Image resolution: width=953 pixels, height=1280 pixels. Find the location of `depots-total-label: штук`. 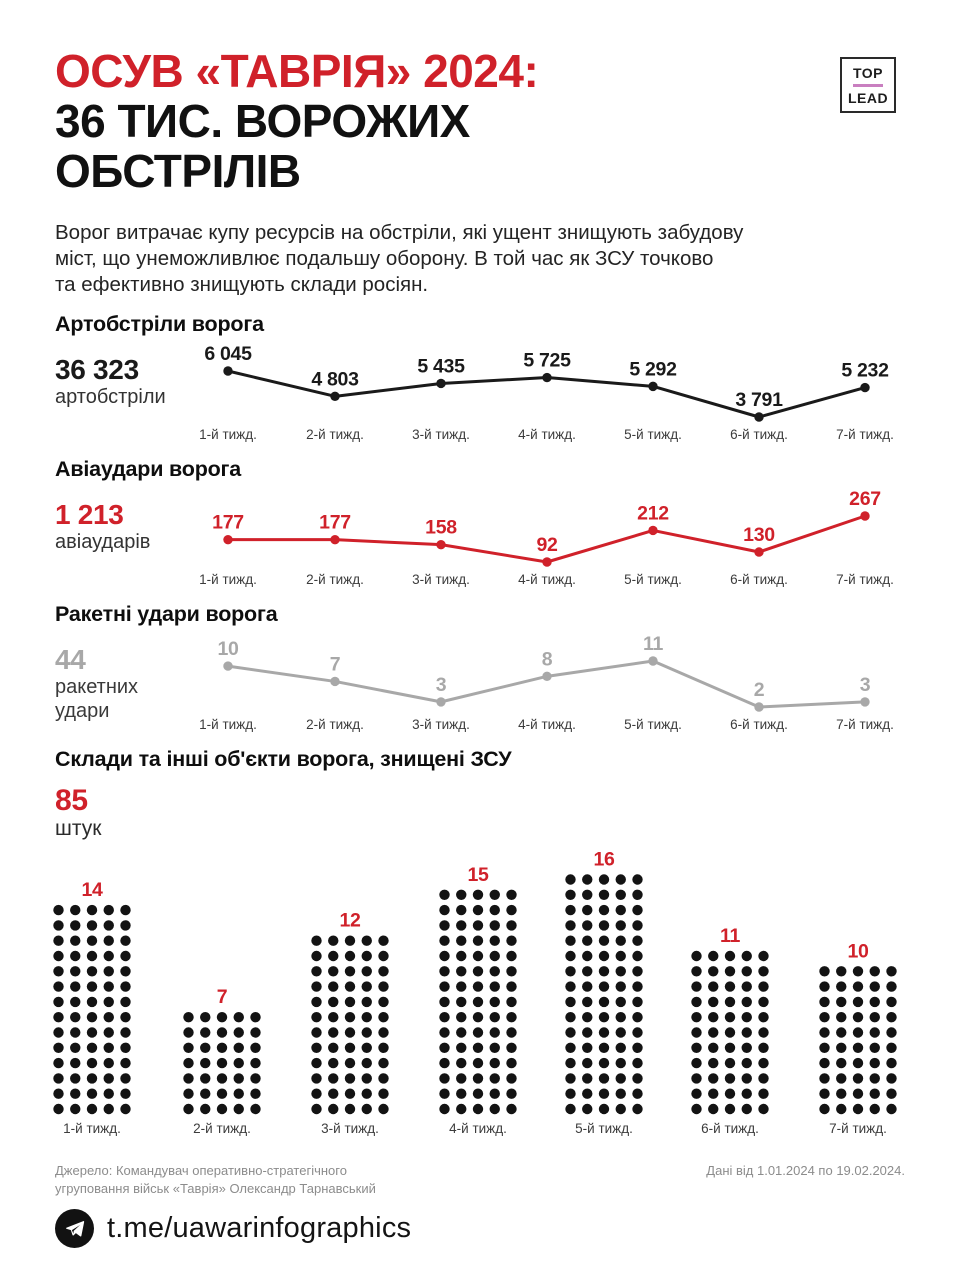

depots-total-label: штук is located at coordinates (78, 829).